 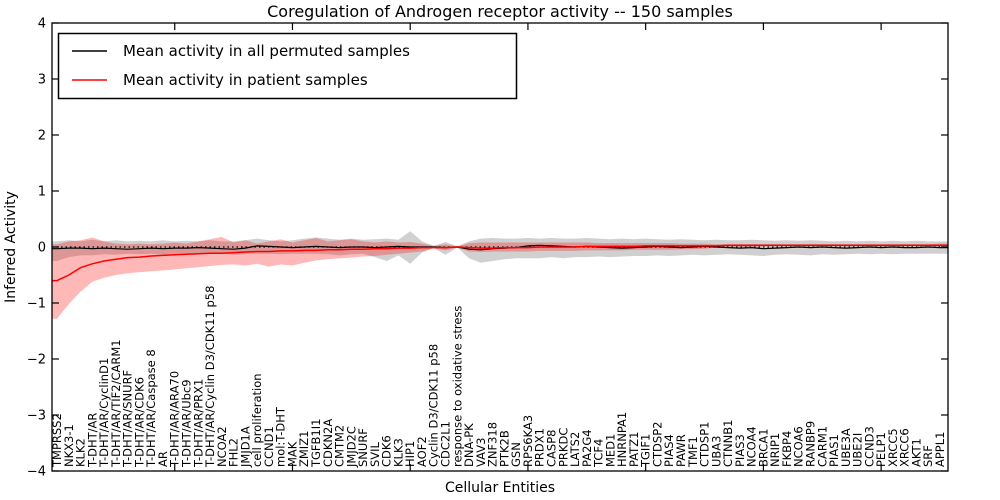 What do you see at coordinates (822, 446) in the screenshot?
I see `x-tick-label: CARM1` at bounding box center [822, 446].